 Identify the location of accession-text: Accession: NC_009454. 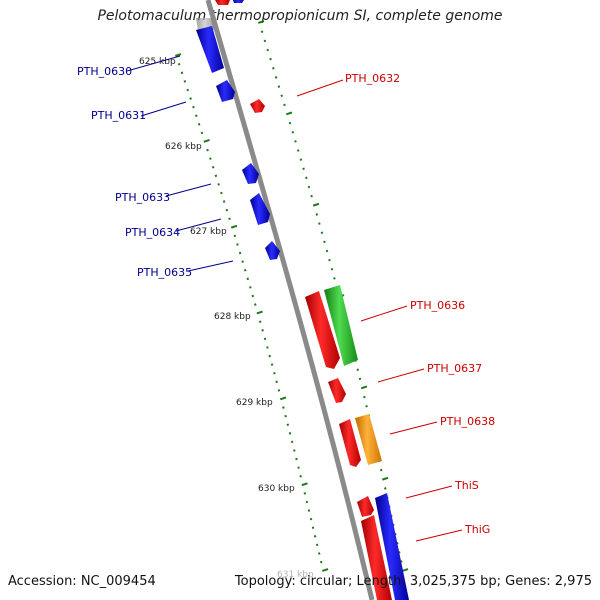
(82, 581).